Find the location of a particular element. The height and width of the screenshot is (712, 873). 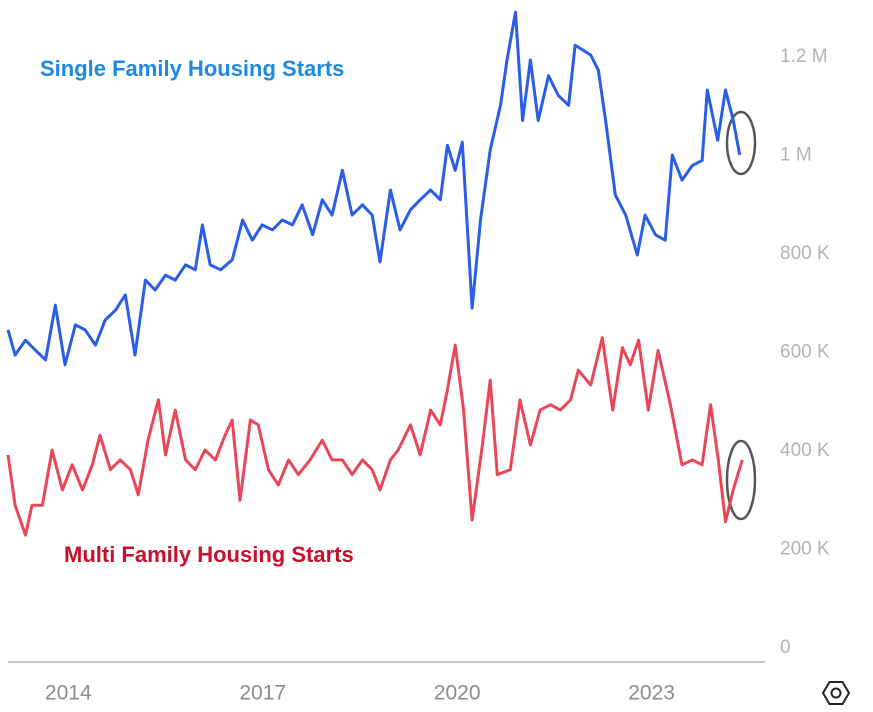

y-tick-label: 0 is located at coordinates (785, 647).